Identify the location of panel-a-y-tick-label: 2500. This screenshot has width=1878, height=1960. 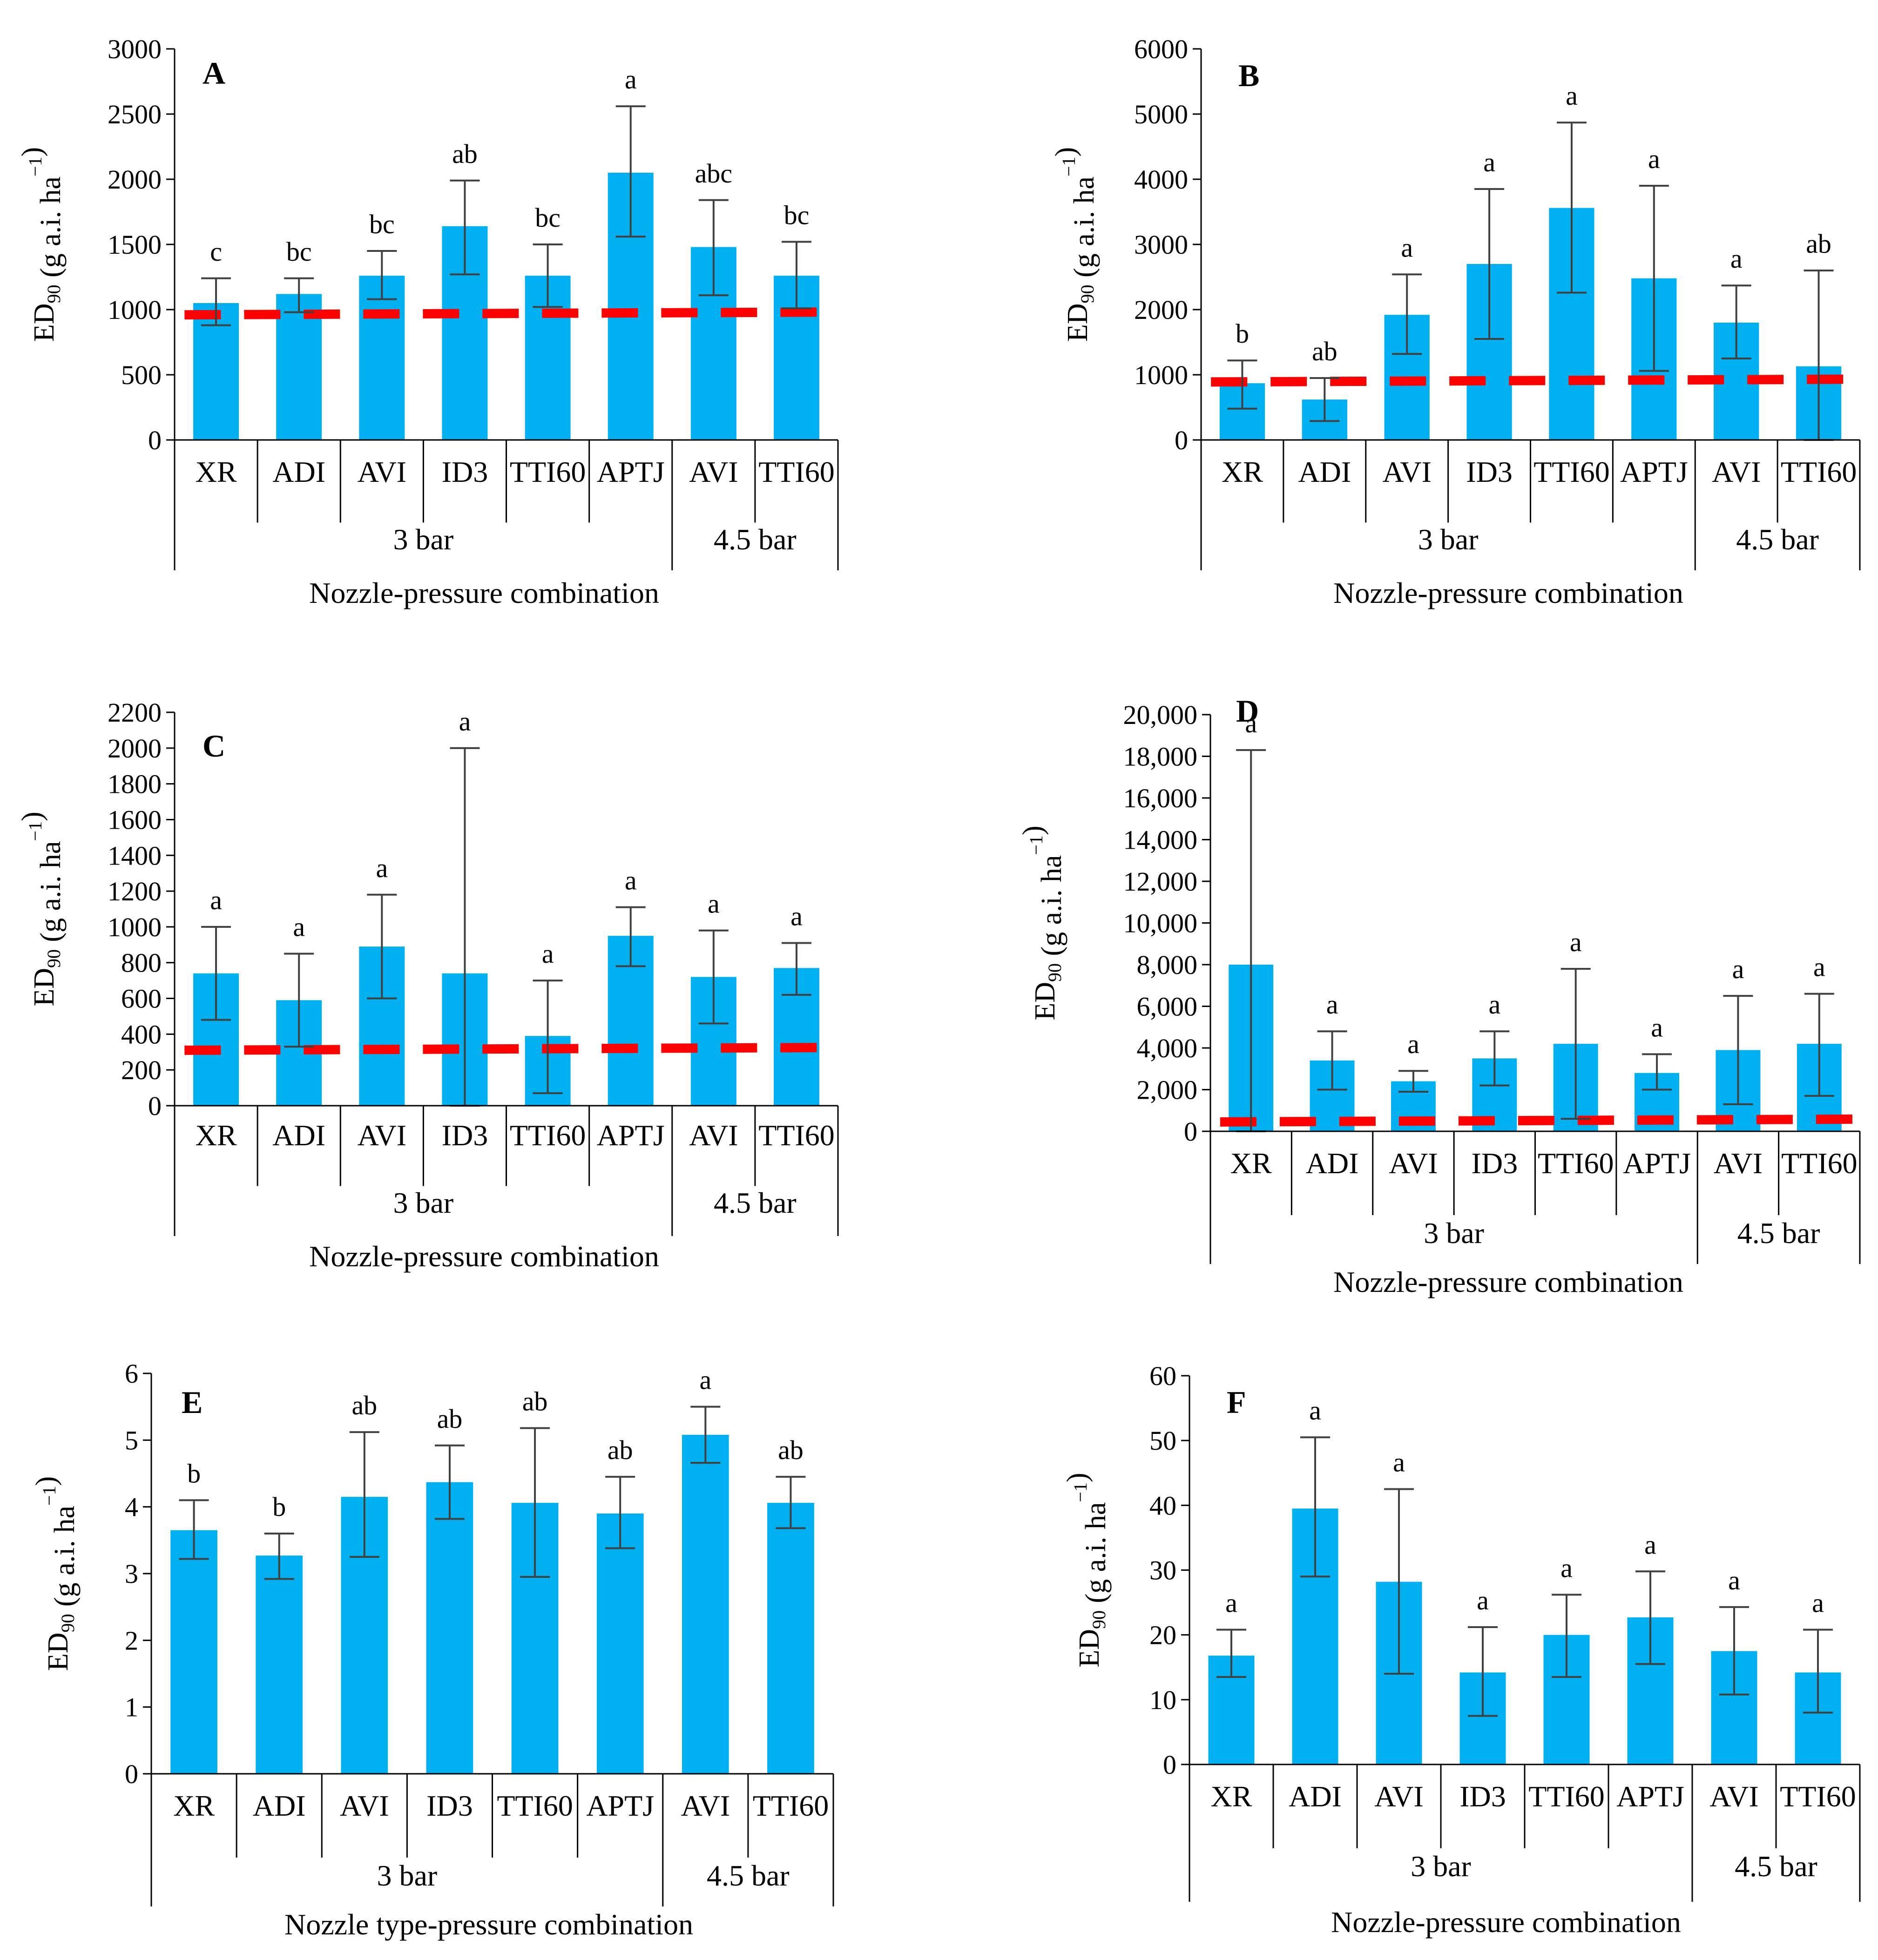
(135, 114).